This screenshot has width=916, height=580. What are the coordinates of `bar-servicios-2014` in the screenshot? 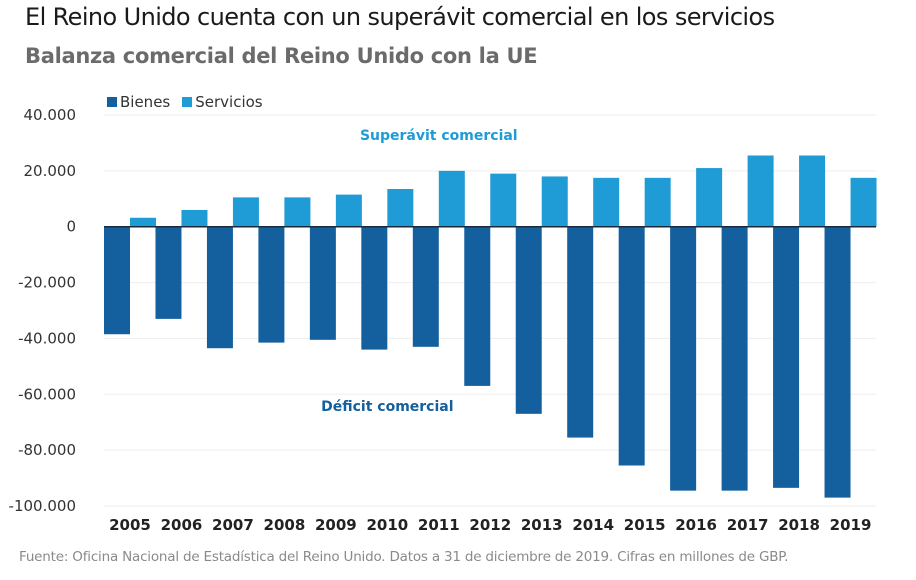 It's located at (606, 202).